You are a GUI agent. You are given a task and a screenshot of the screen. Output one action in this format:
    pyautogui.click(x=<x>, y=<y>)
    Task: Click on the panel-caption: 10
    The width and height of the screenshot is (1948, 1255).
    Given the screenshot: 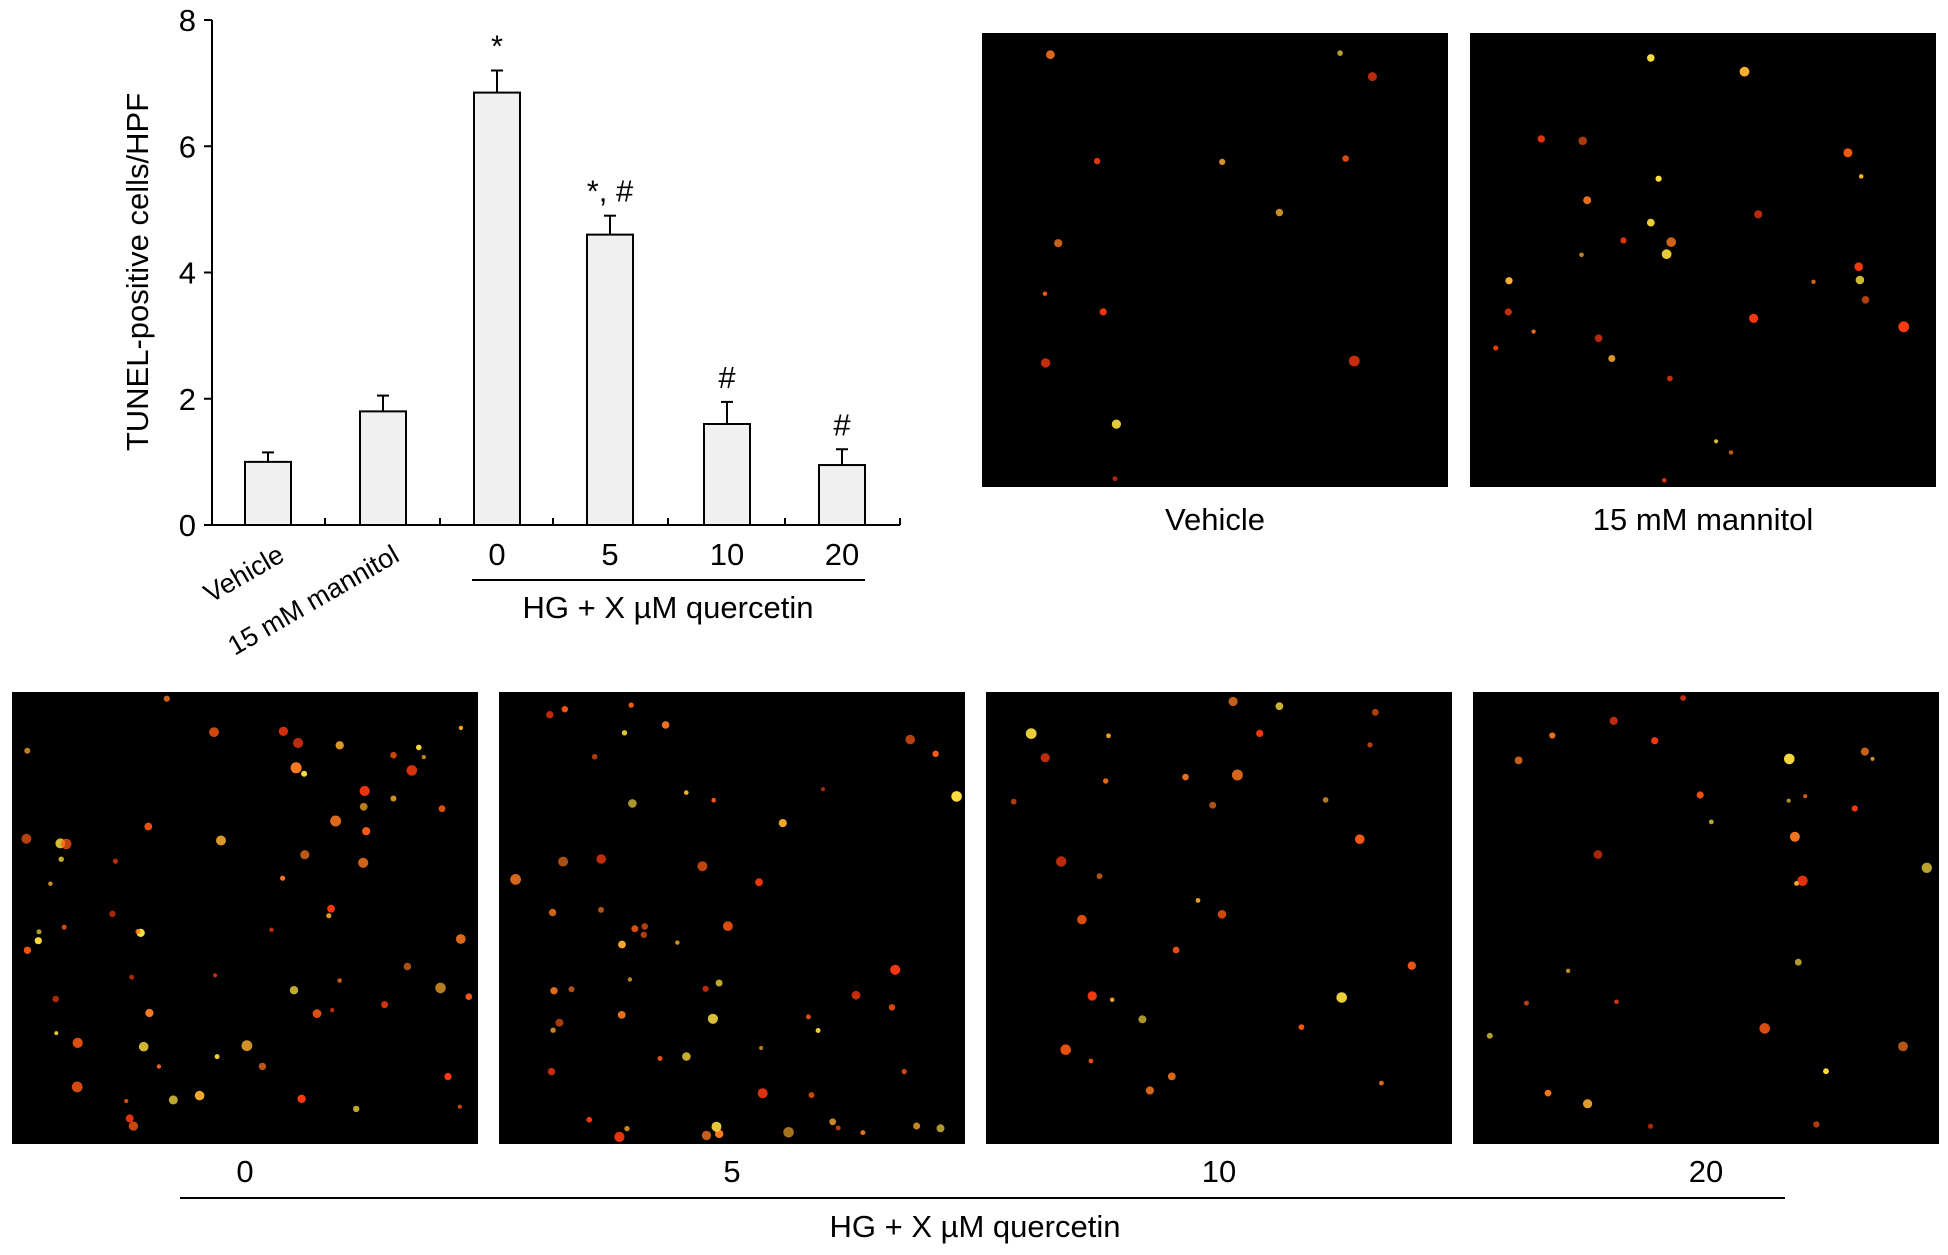 What is the action you would take?
    pyautogui.click(x=1219, y=1171)
    